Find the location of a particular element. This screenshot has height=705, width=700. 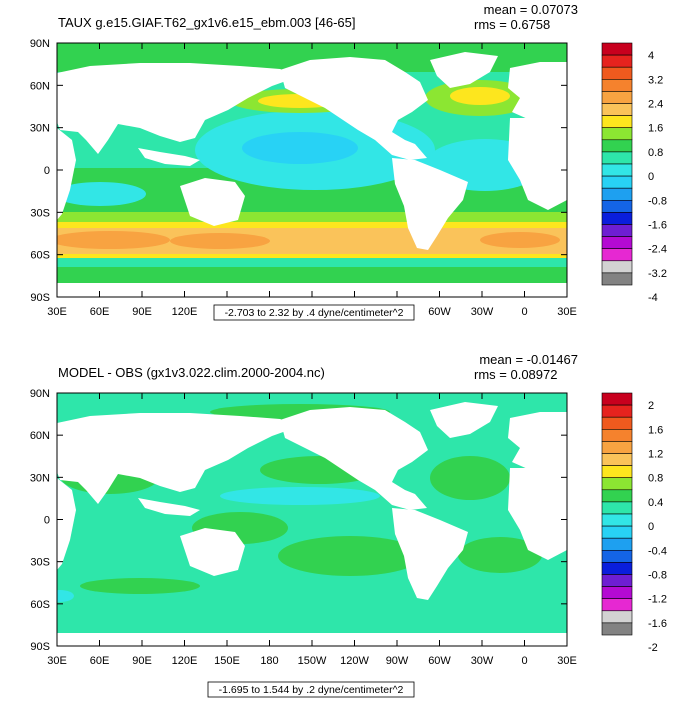

colorbar-label: 2.4 is located at coordinates (655, 105).